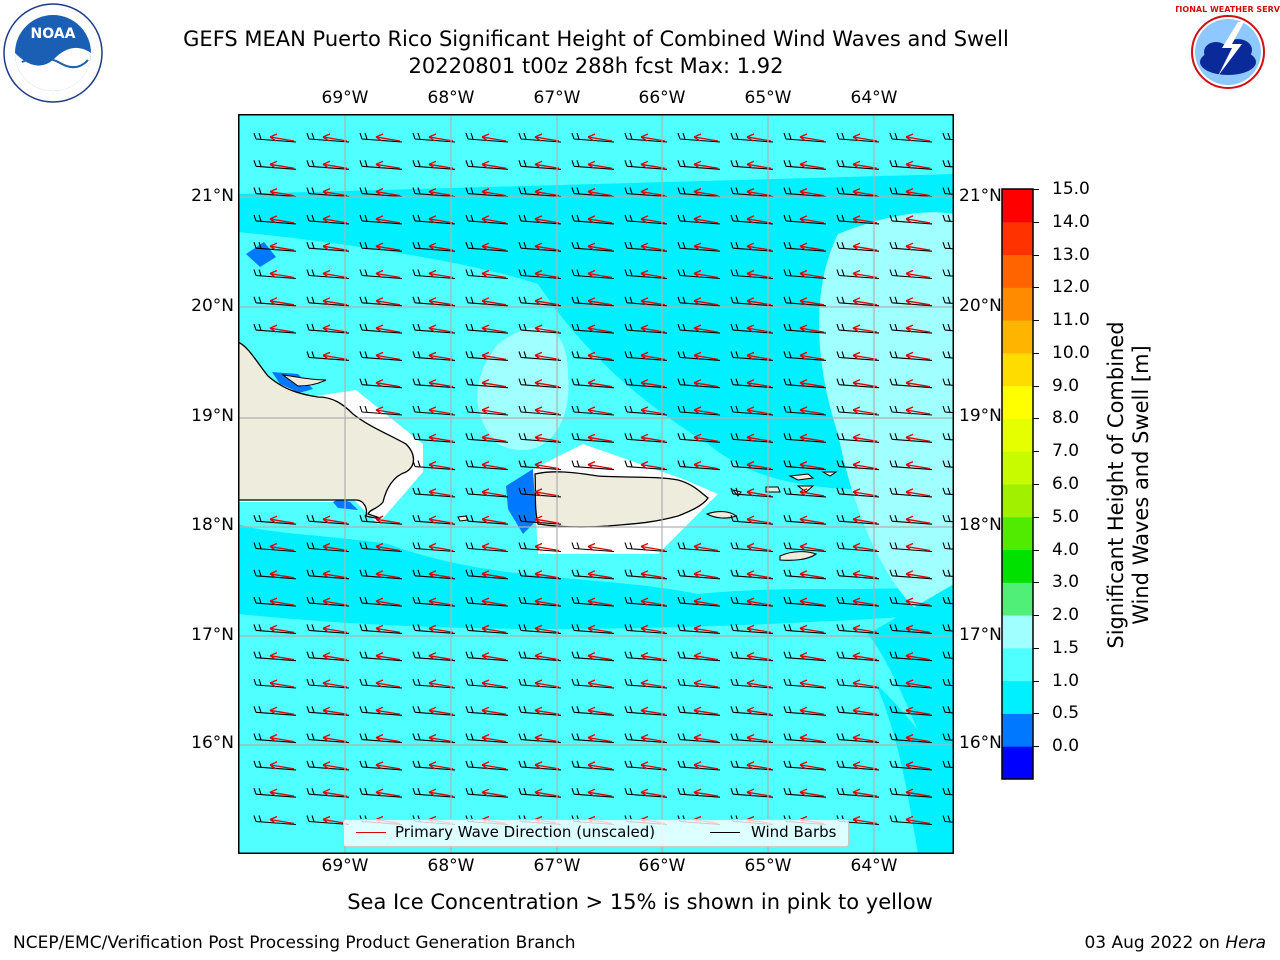  Describe the element at coordinates (1228, 9) in the screenshot. I see `nws-logo-text: NATIONAL WEATHER SERVICE` at that location.